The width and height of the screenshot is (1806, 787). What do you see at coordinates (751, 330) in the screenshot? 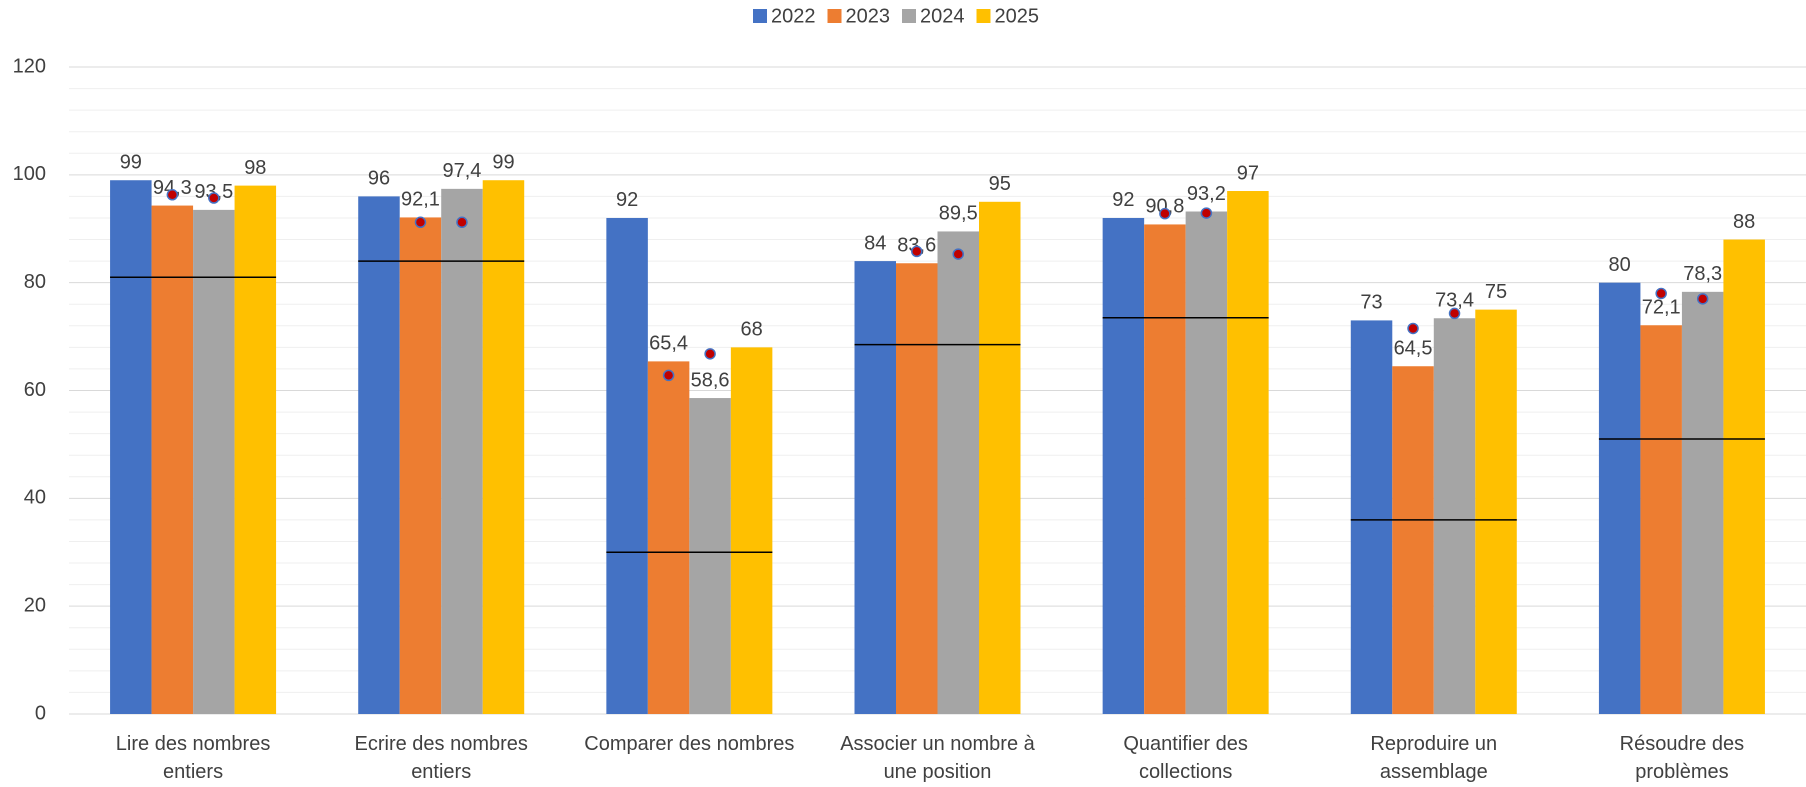
I see `data-label: 68` at bounding box center [751, 330].